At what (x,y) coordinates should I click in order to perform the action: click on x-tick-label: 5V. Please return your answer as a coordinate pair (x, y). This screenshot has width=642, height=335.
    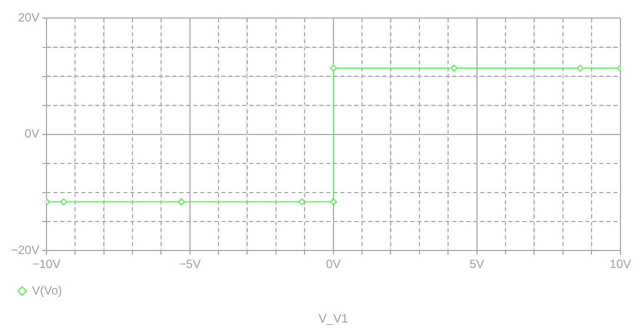
    Looking at the image, I should click on (476, 264).